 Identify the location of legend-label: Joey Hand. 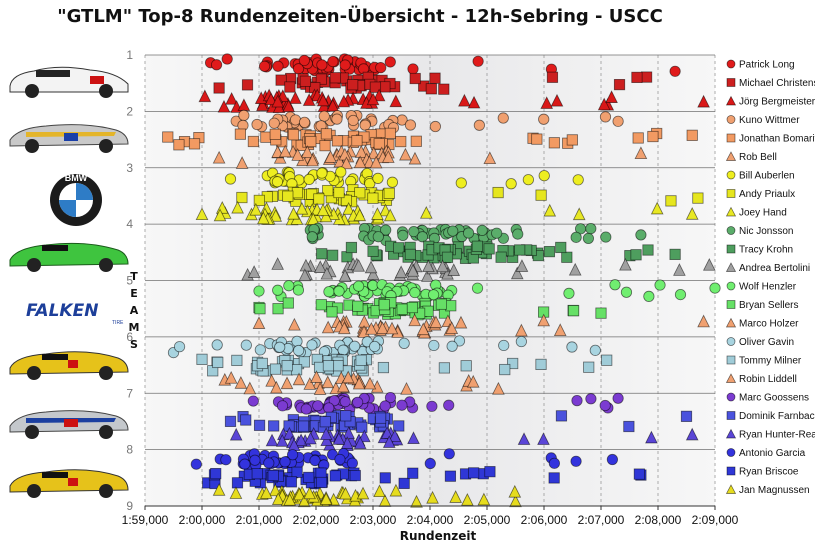
(763, 213).